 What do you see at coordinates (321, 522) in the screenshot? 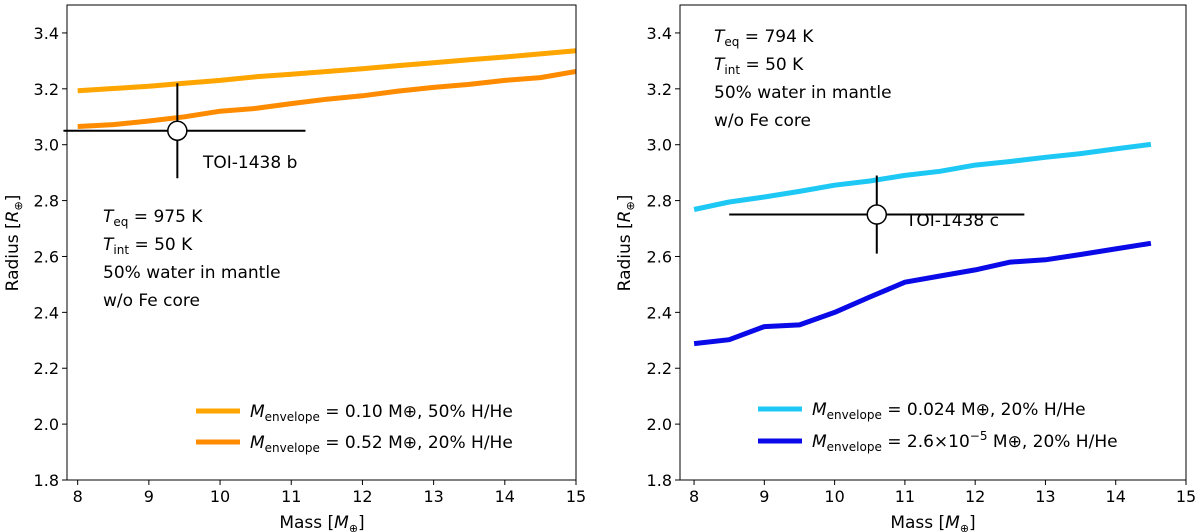
I see `left-x-axis-label: Mass [M⊕]` at bounding box center [321, 522].